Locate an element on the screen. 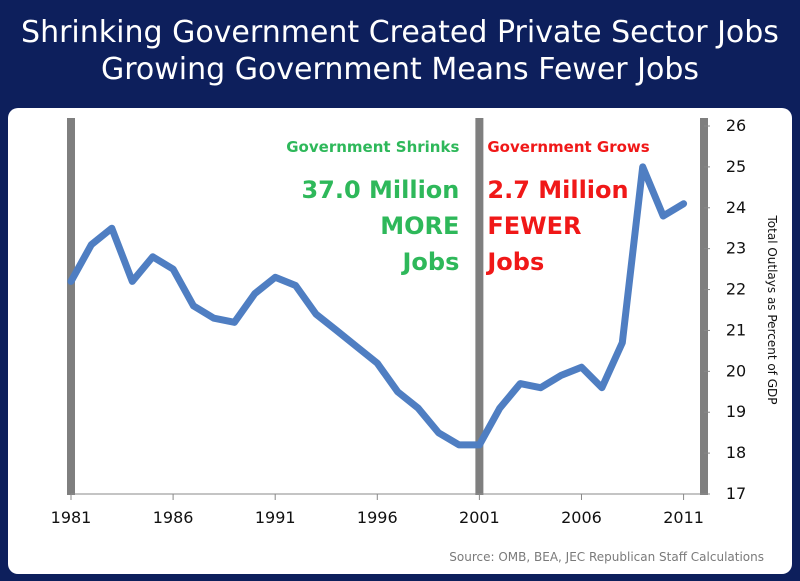 The height and width of the screenshot is (581, 800). x-tick-label: 1981 is located at coordinates (71, 517).